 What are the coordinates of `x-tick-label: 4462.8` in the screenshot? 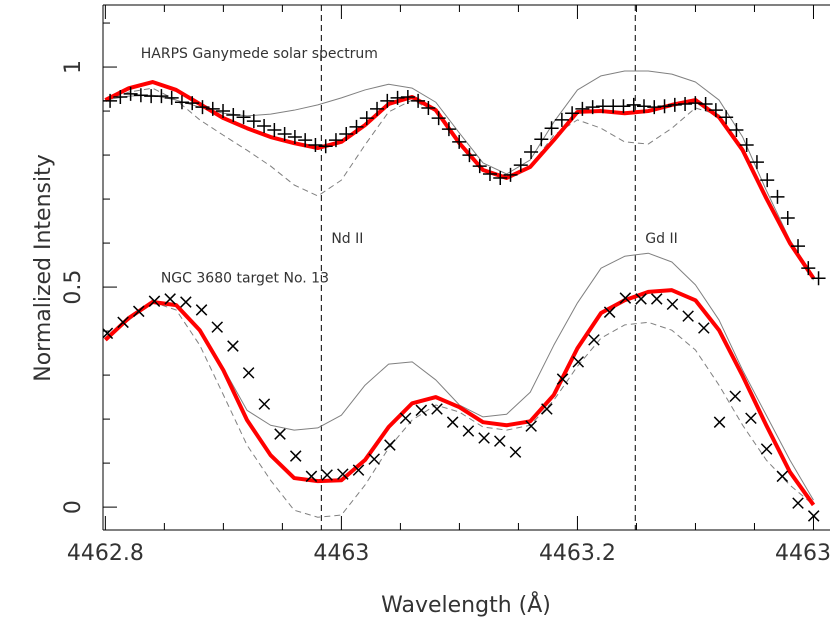 It's located at (105, 553).